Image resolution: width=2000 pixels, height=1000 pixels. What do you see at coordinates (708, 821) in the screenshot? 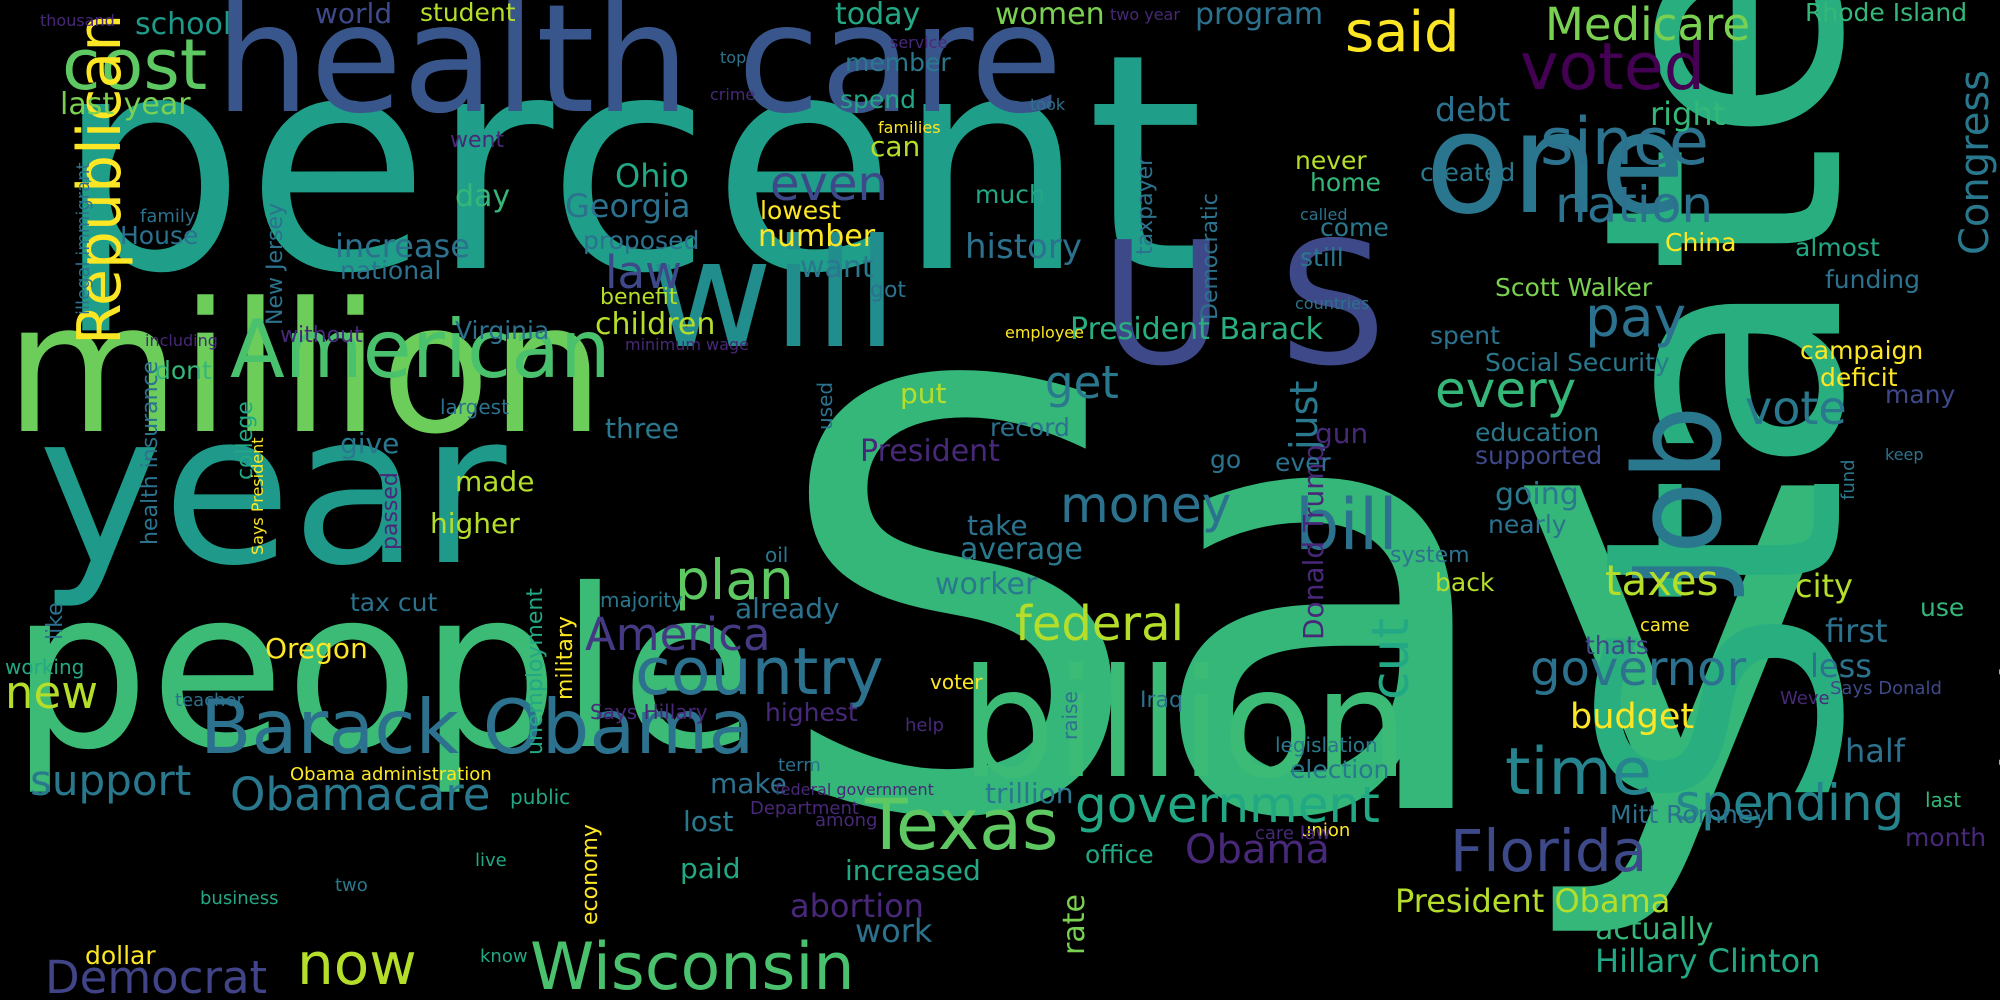
I see `word-cloud-word: lost` at bounding box center [708, 821].